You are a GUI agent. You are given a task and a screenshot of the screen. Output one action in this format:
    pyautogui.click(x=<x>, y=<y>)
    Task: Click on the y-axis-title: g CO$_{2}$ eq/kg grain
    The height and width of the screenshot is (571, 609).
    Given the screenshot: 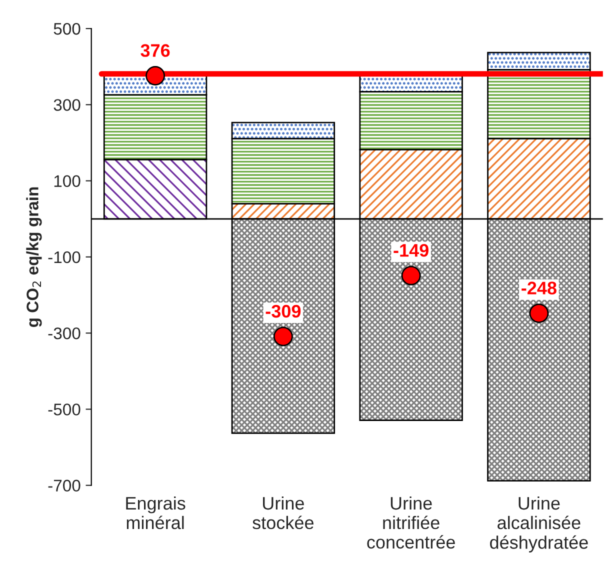 What is the action you would take?
    pyautogui.click(x=34, y=257)
    